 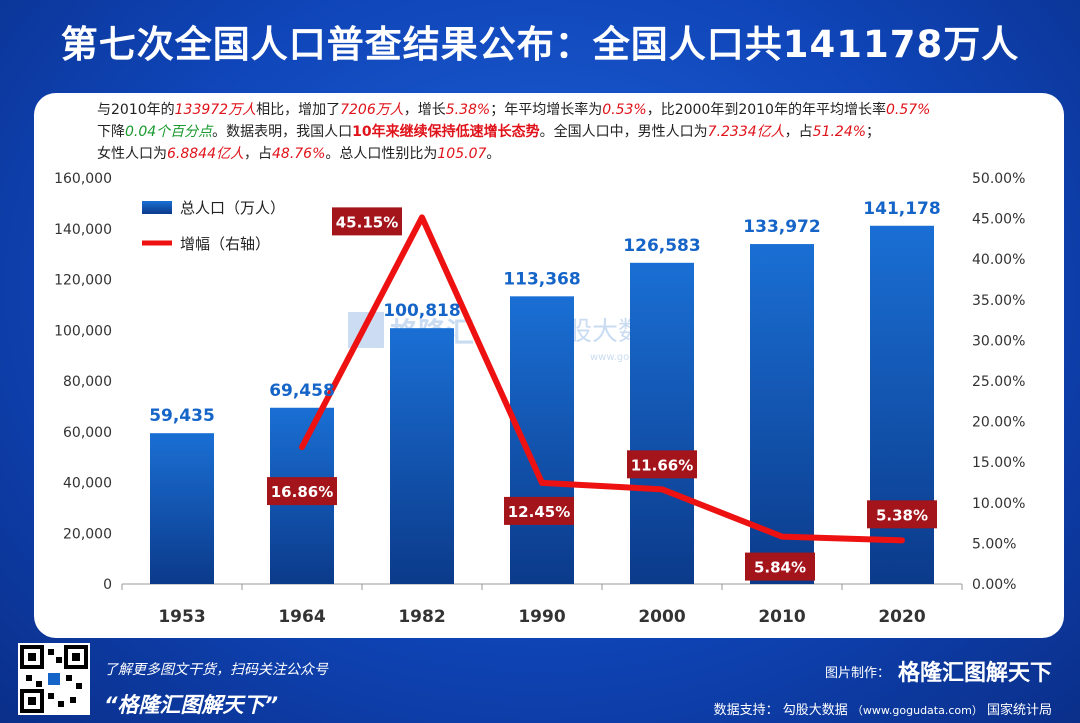 I want to click on line-value-label: 11.66%, so click(x=662, y=465).